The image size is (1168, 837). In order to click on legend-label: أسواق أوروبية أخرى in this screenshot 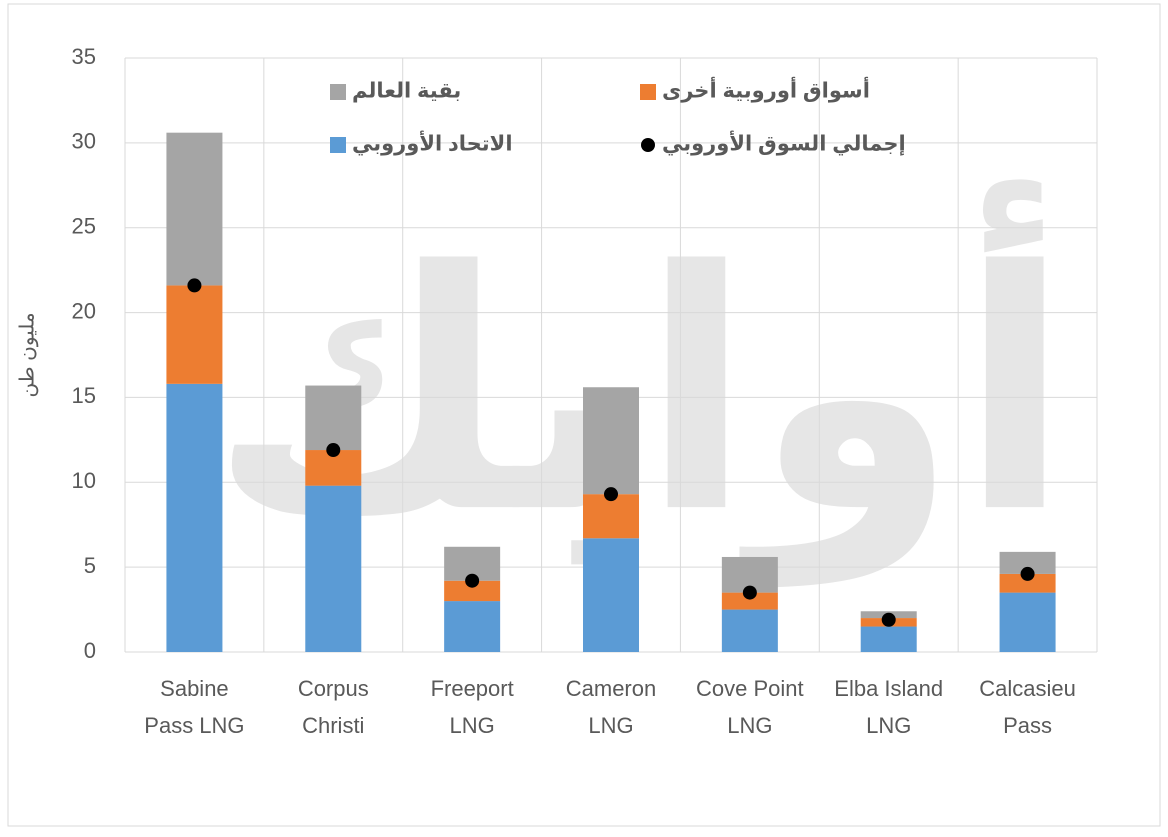, I will do `click(766, 89)`.